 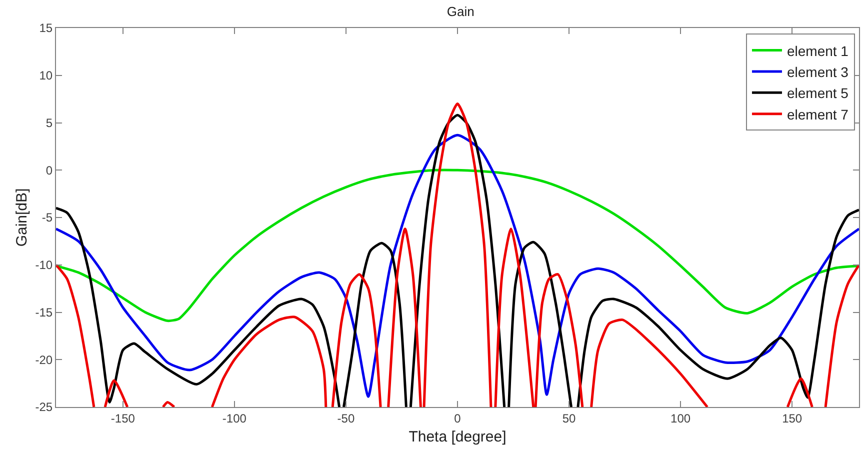 I want to click on y-tick-label: -15, so click(x=44, y=312).